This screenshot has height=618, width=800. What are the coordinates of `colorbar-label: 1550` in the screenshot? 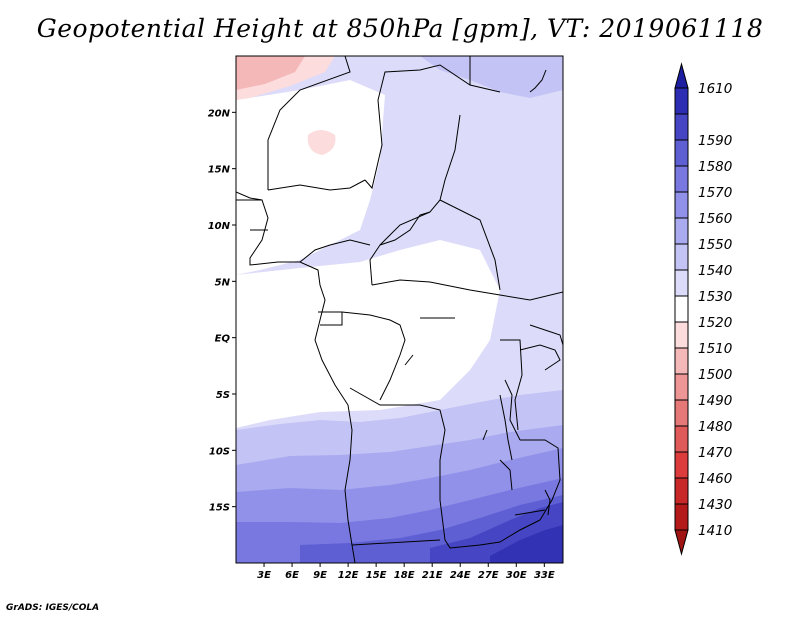 It's located at (715, 245).